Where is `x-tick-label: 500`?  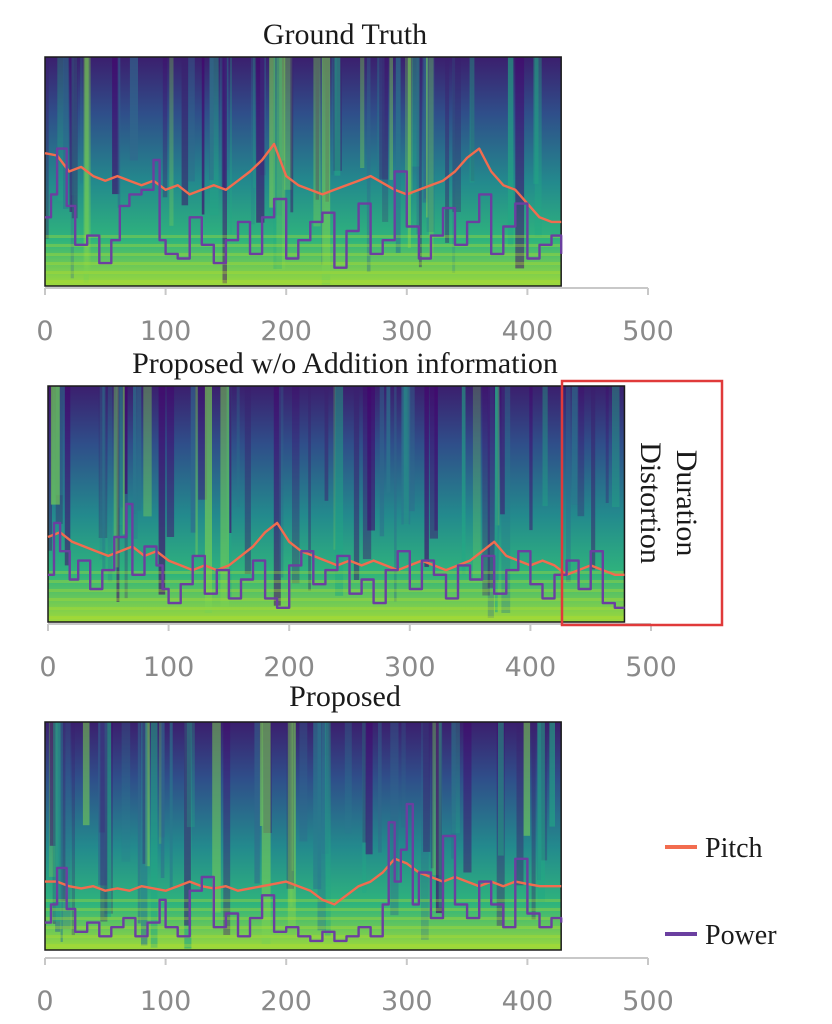
x-tick-label: 500 is located at coordinates (648, 1001).